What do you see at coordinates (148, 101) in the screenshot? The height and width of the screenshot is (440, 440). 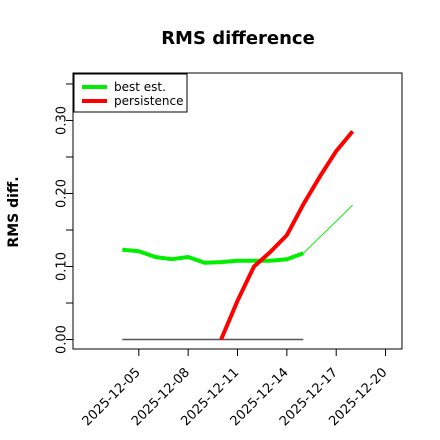 I see `legend-label: persistence` at bounding box center [148, 101].